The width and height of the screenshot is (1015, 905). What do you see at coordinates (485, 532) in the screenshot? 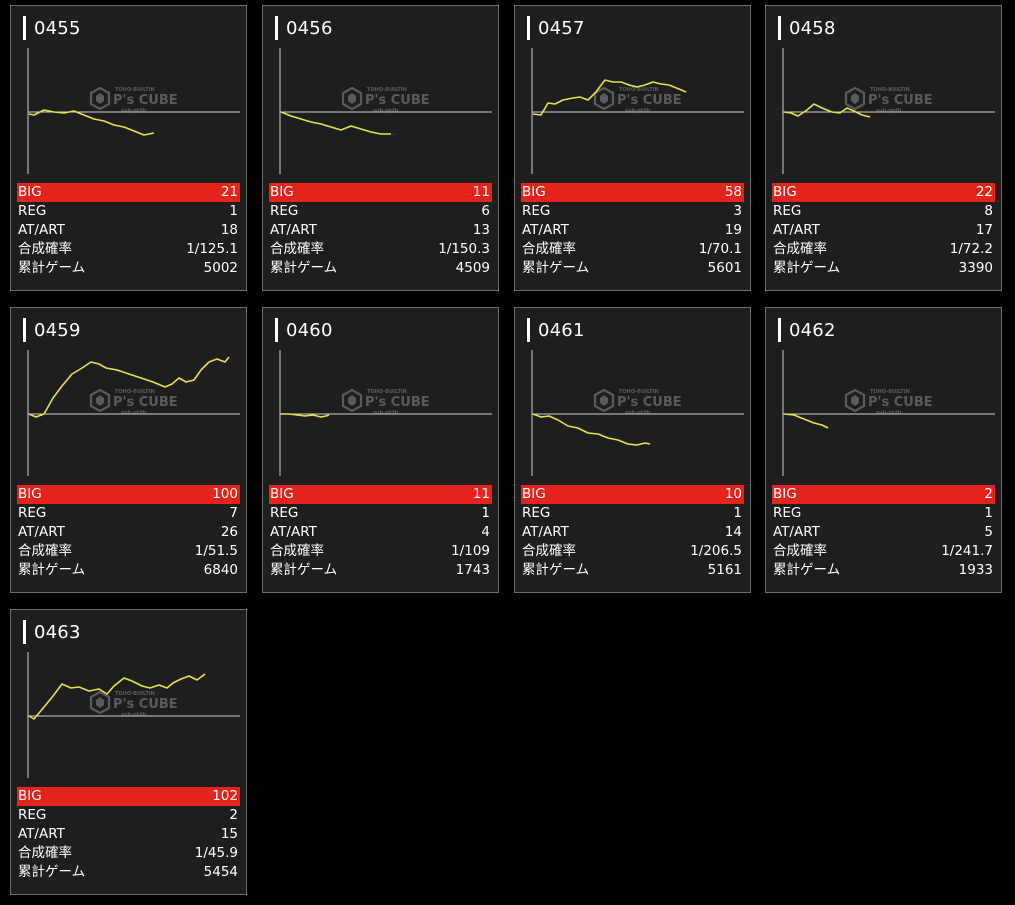
I see `art-row-value: 4` at bounding box center [485, 532].